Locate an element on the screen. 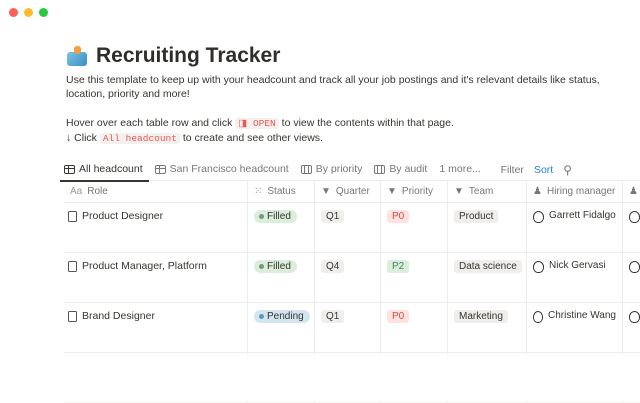  tab-label: All headcount is located at coordinates (111, 169).